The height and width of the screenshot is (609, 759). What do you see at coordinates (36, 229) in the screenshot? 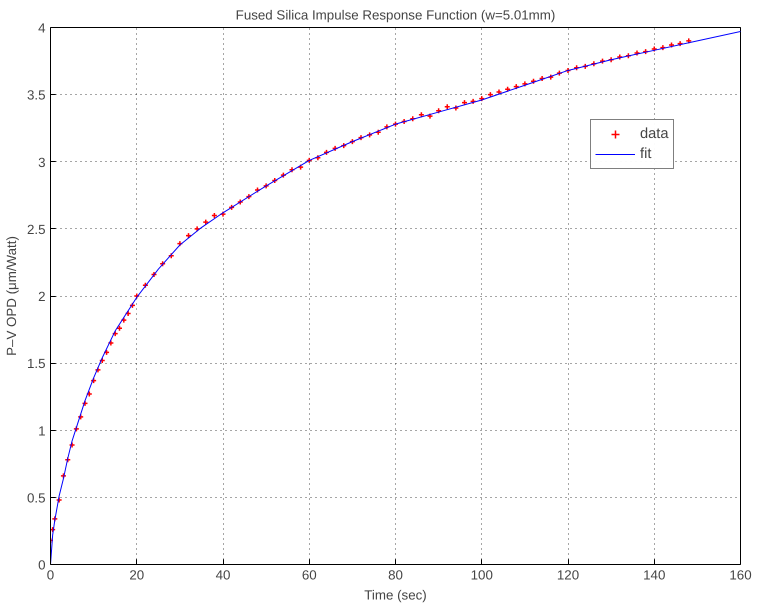
I see `y-tick-label: 2.5` at bounding box center [36, 229].